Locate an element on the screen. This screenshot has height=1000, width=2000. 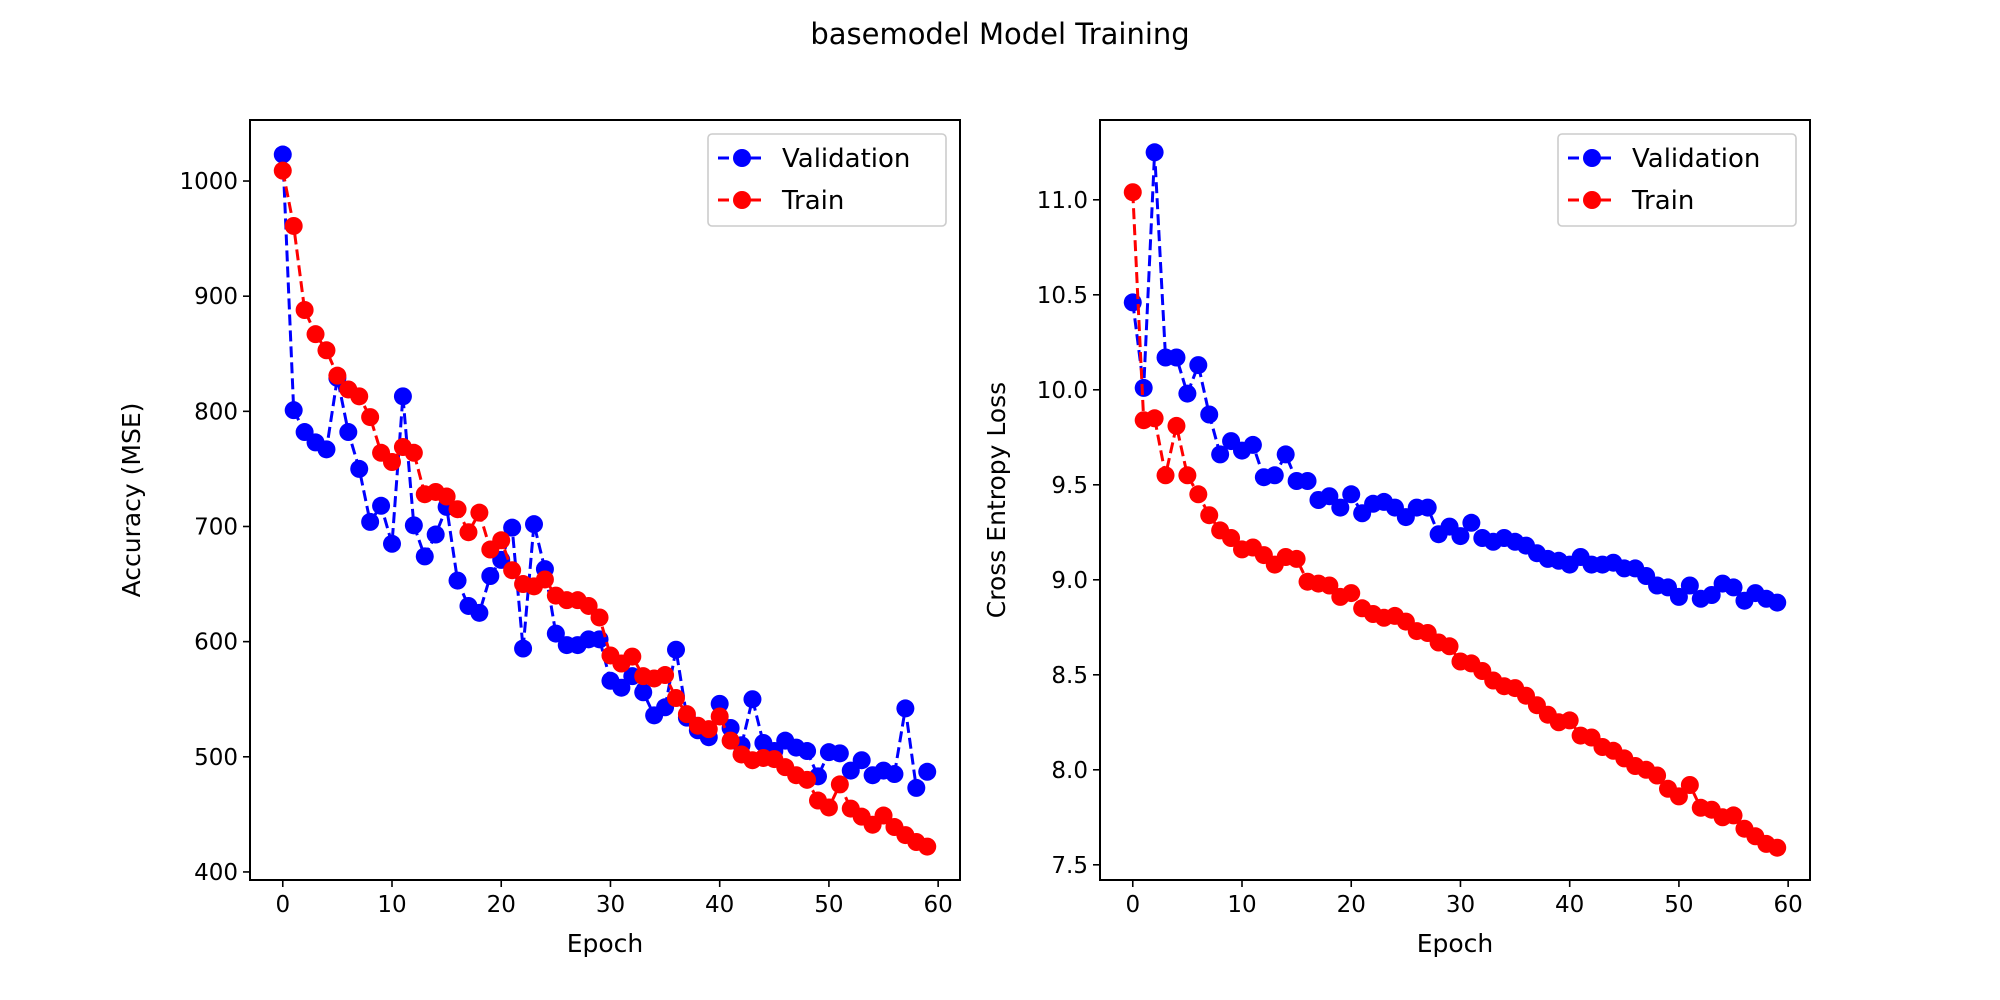
y-tick-label: 900 is located at coordinates (216, 297).